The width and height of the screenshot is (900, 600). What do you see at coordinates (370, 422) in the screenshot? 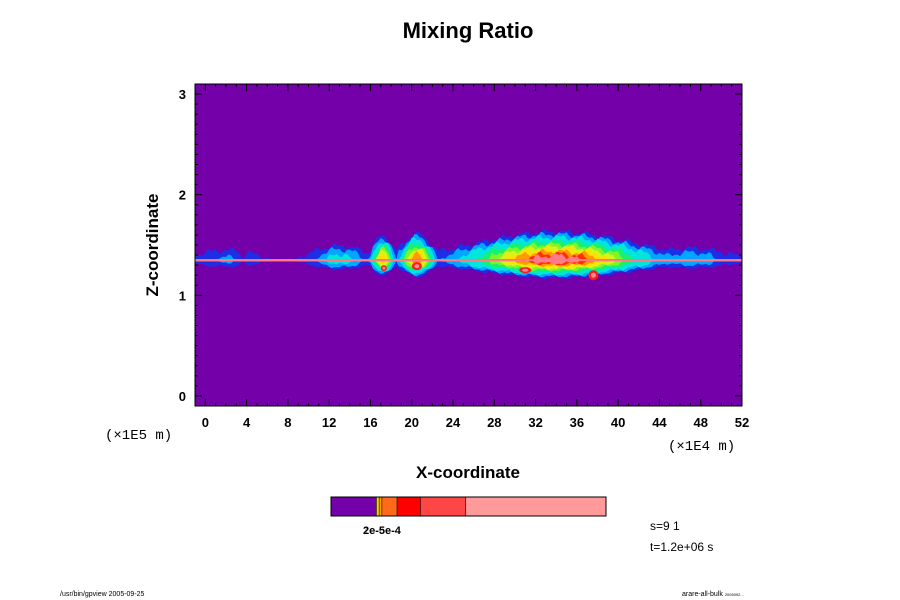
I see `x-tick-label: 16` at bounding box center [370, 422].